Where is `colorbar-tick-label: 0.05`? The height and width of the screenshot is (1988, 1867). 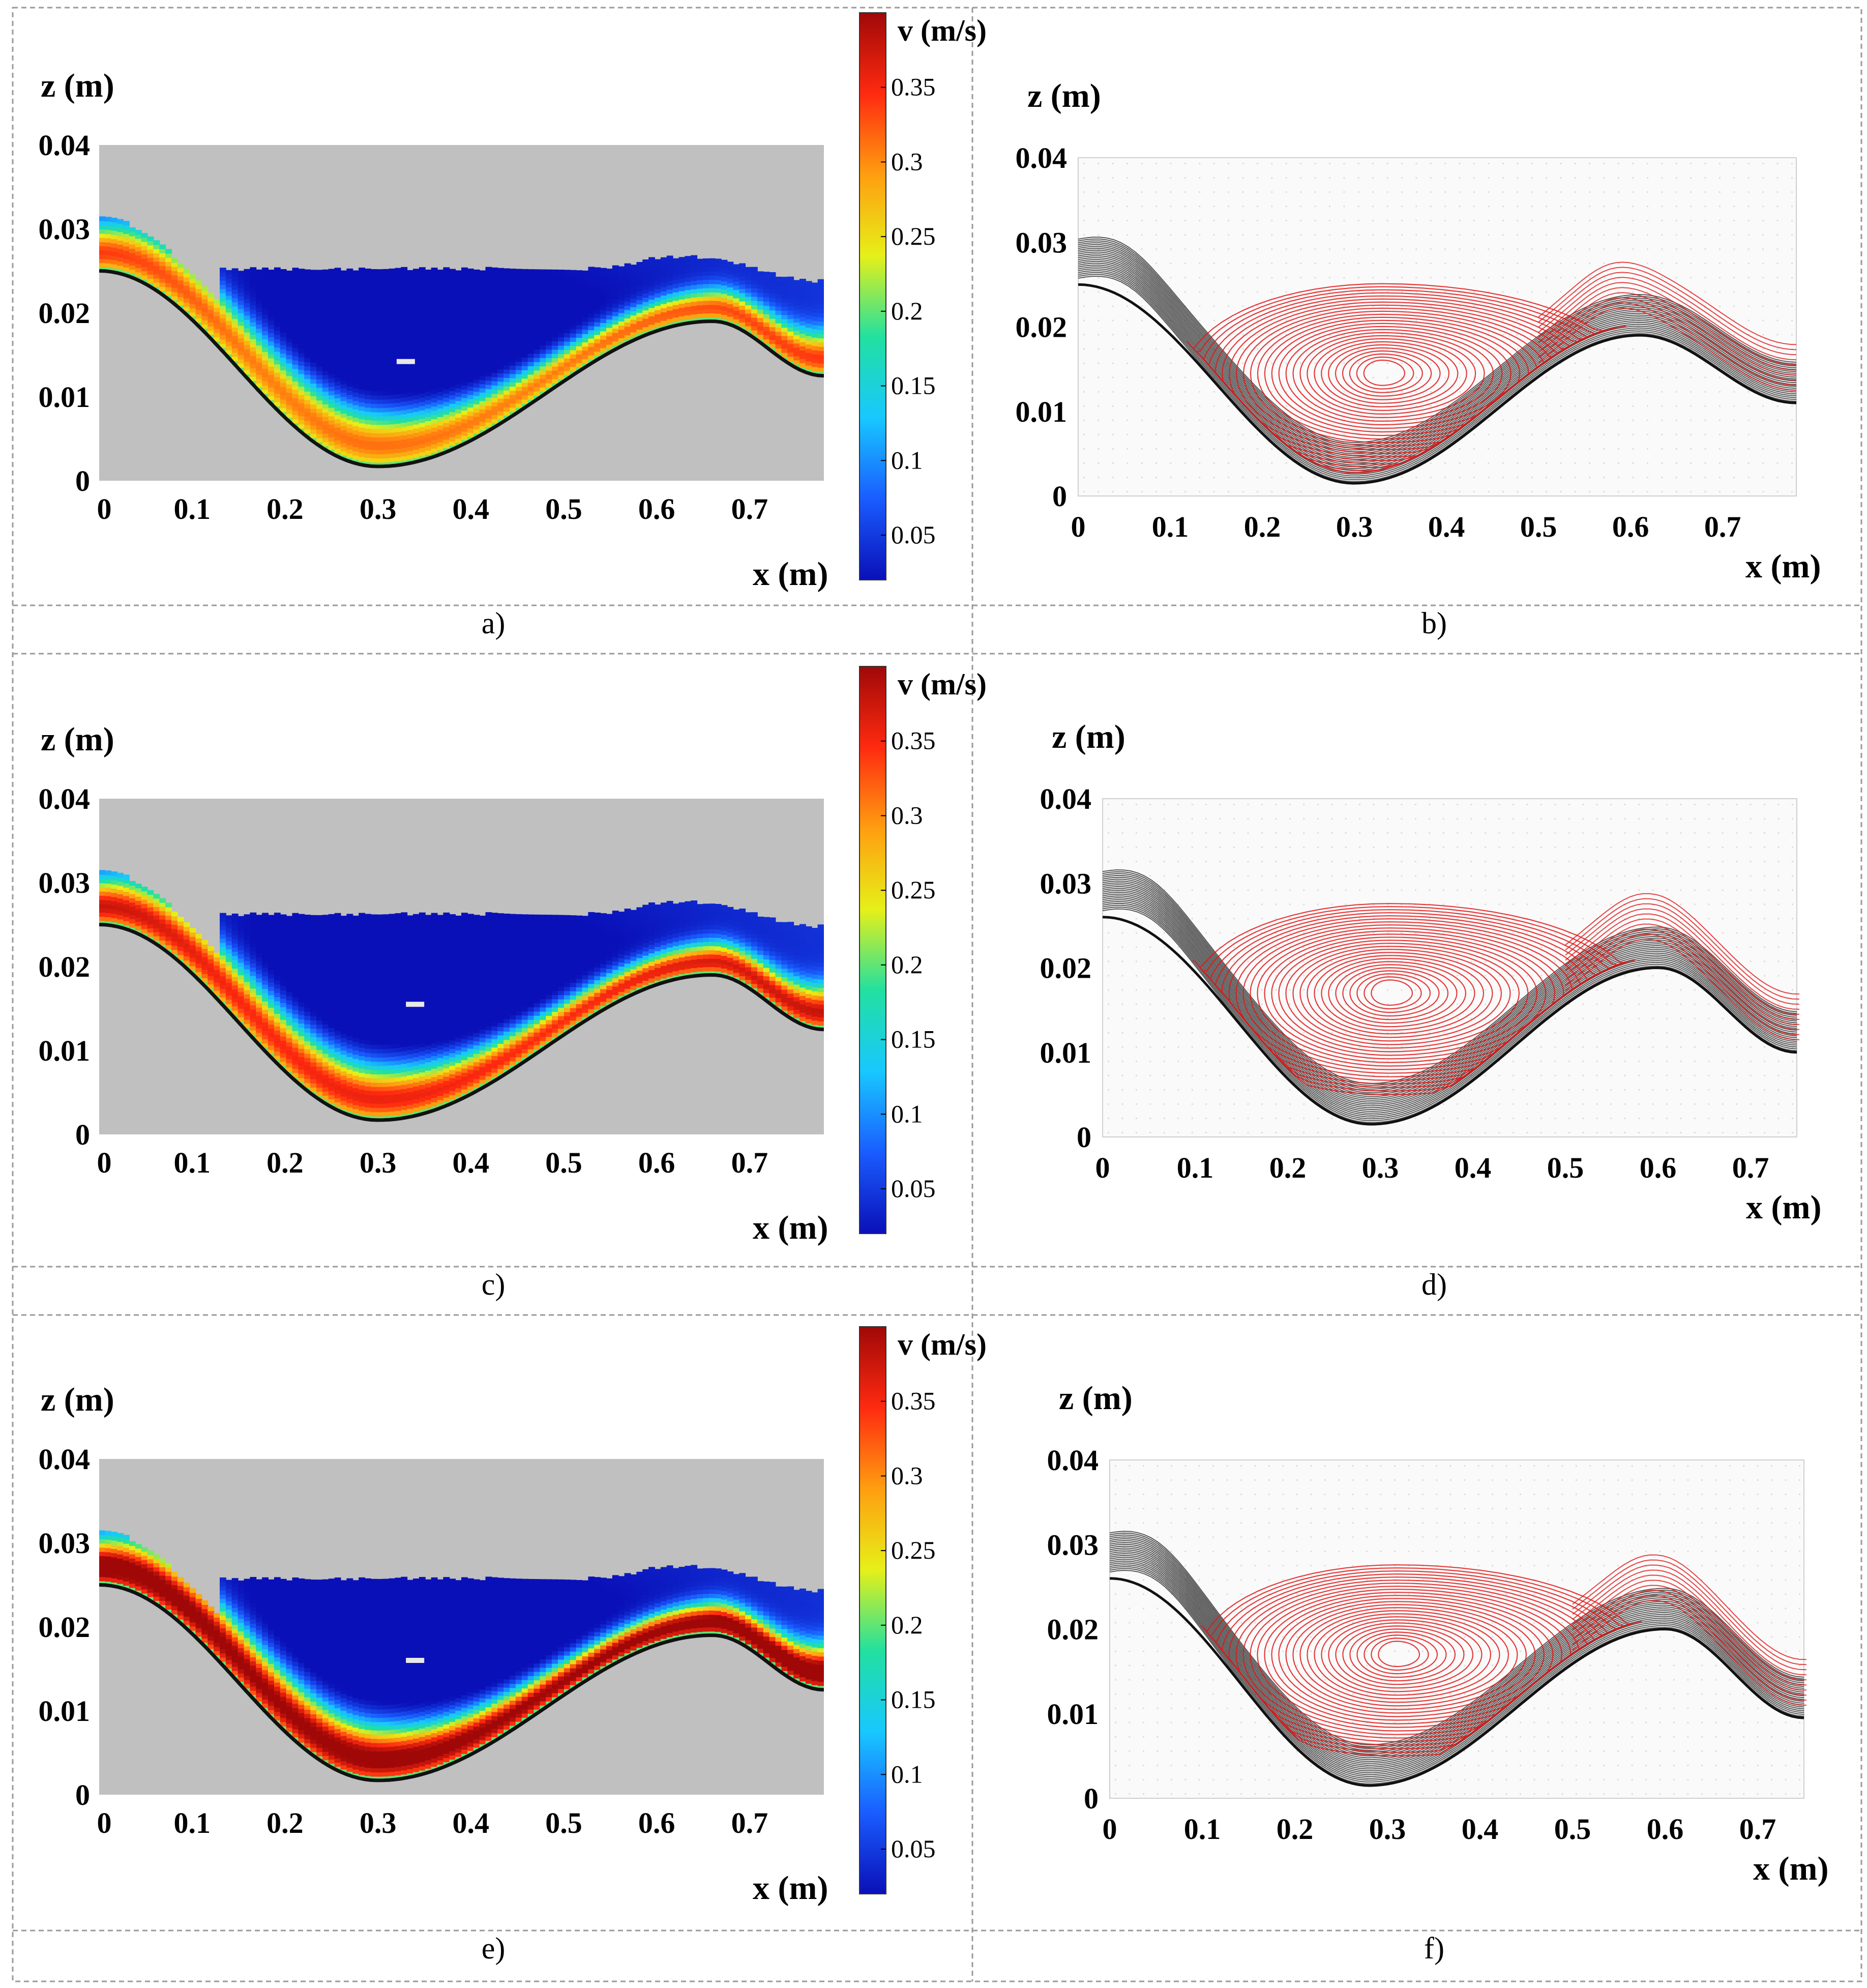 colorbar-tick-label: 0.05 is located at coordinates (913, 1848).